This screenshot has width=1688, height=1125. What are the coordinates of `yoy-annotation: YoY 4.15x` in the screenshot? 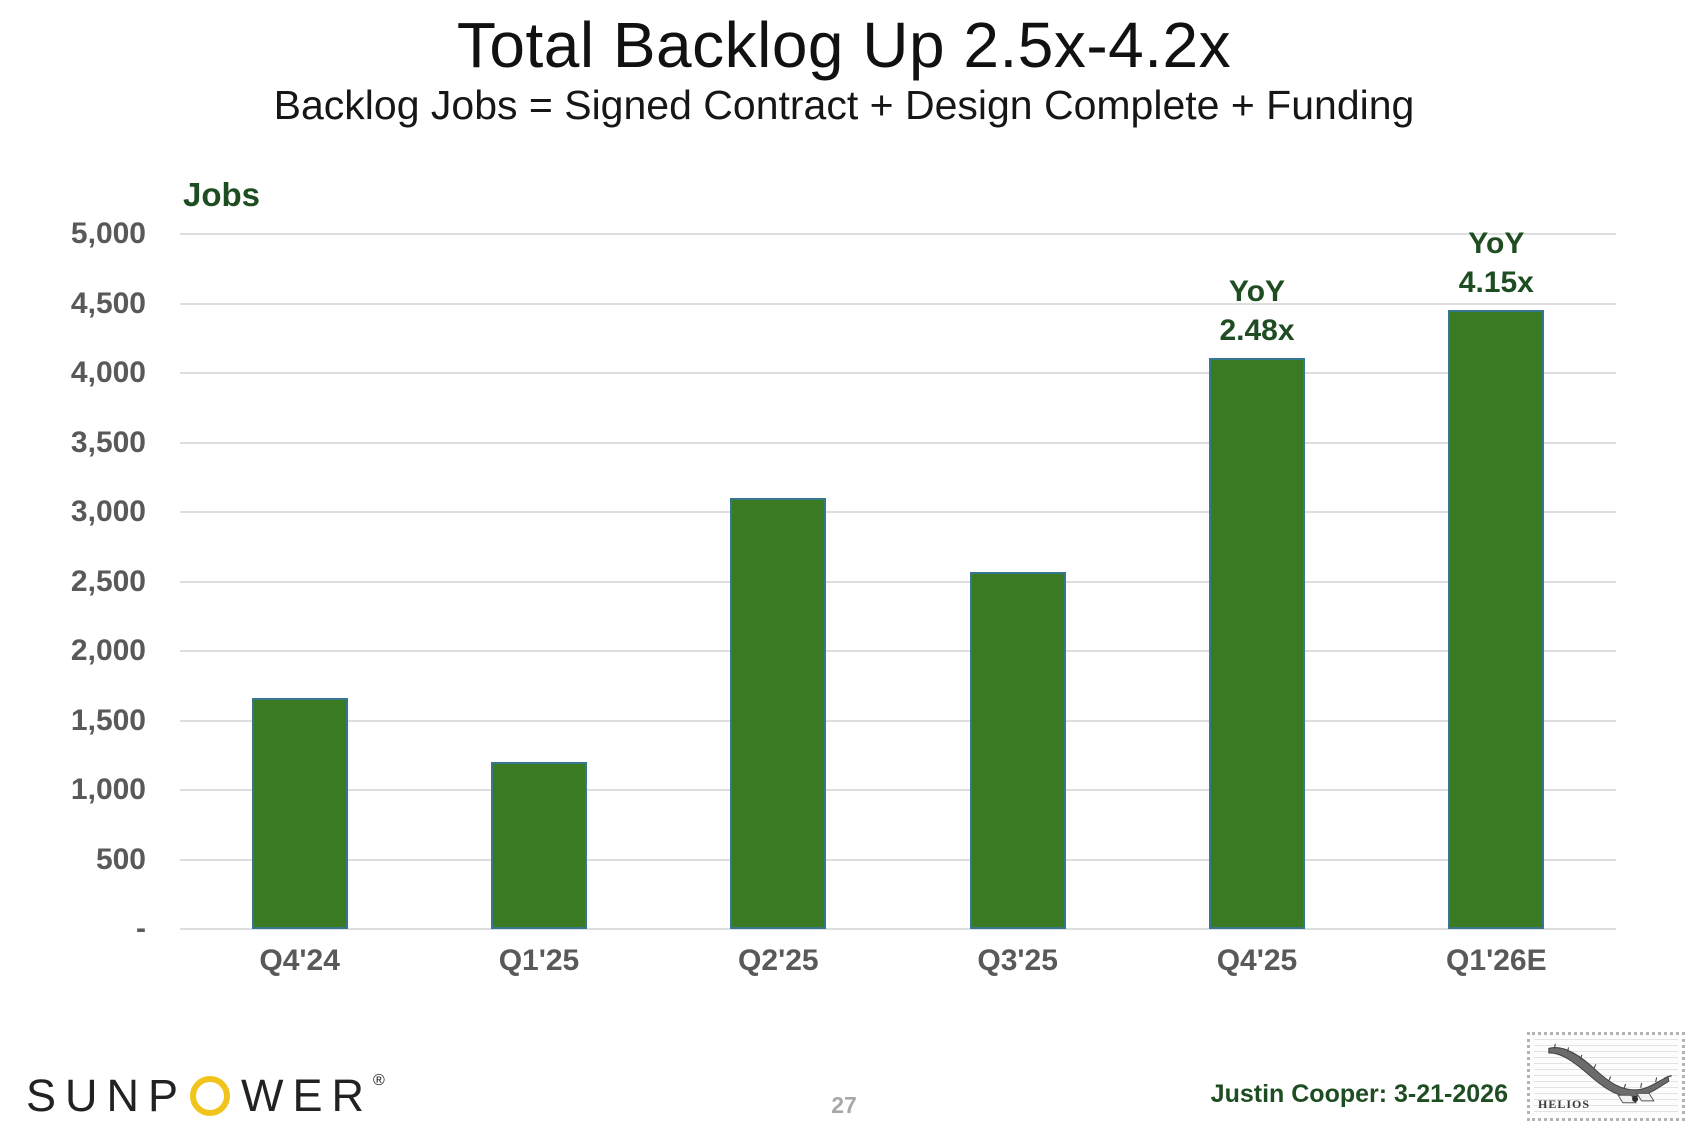 It's located at (1496, 263).